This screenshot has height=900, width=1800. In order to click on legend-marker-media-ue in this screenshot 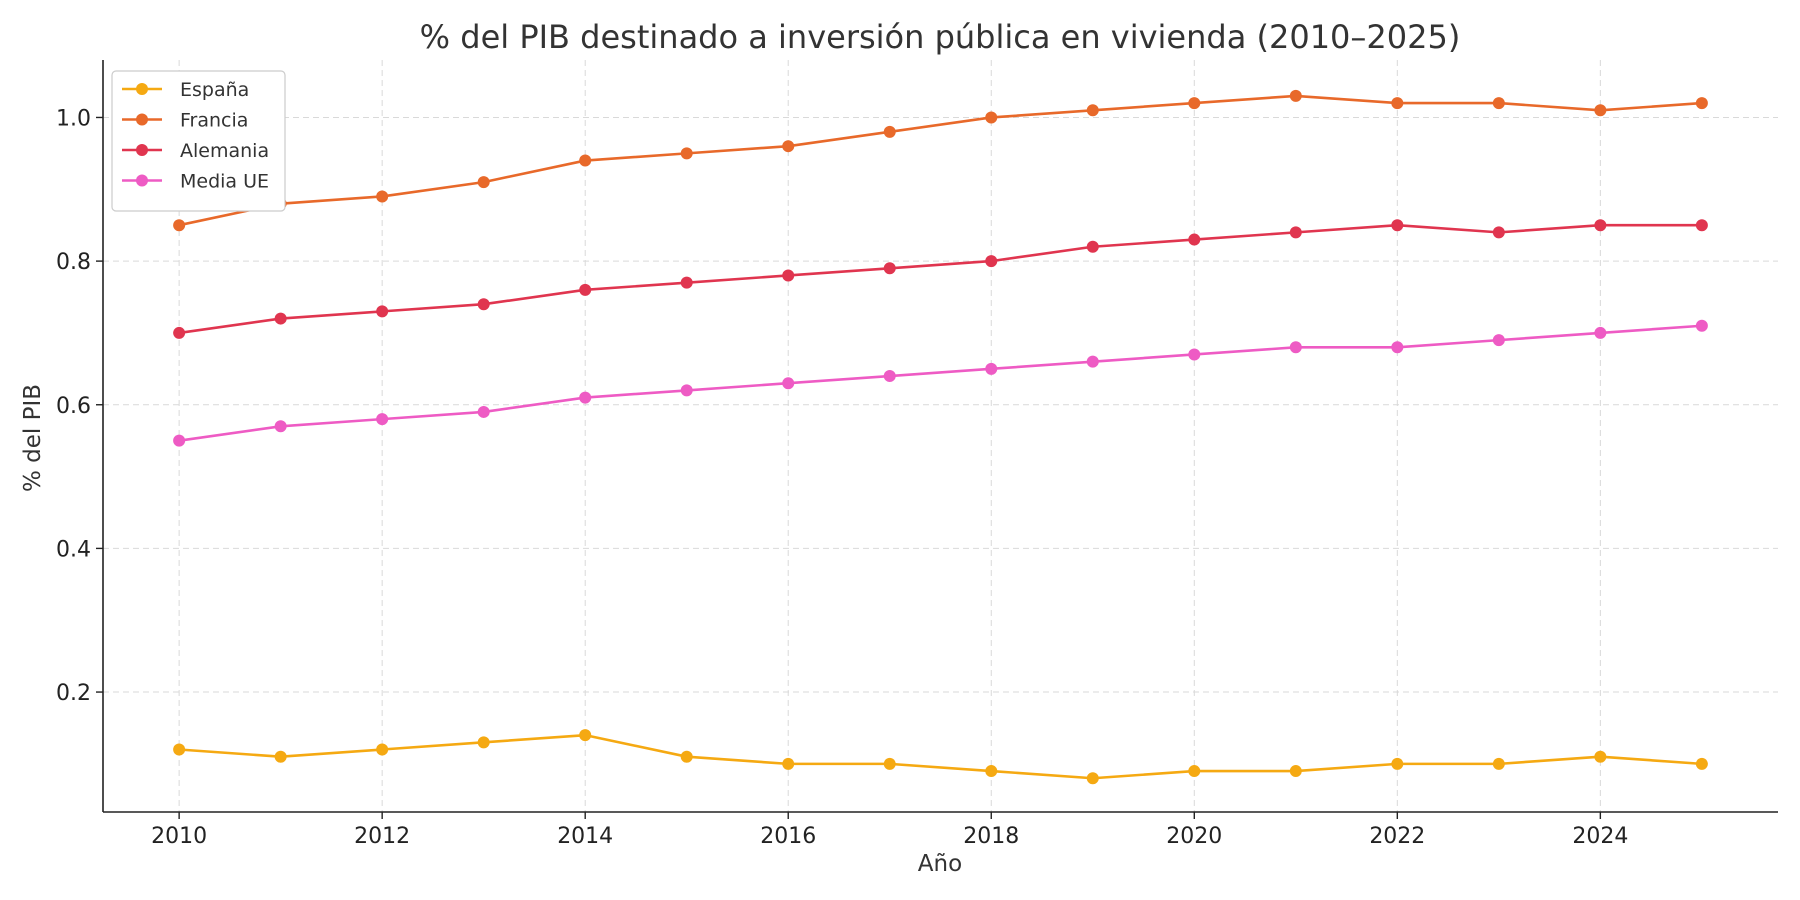, I will do `click(142, 180)`.